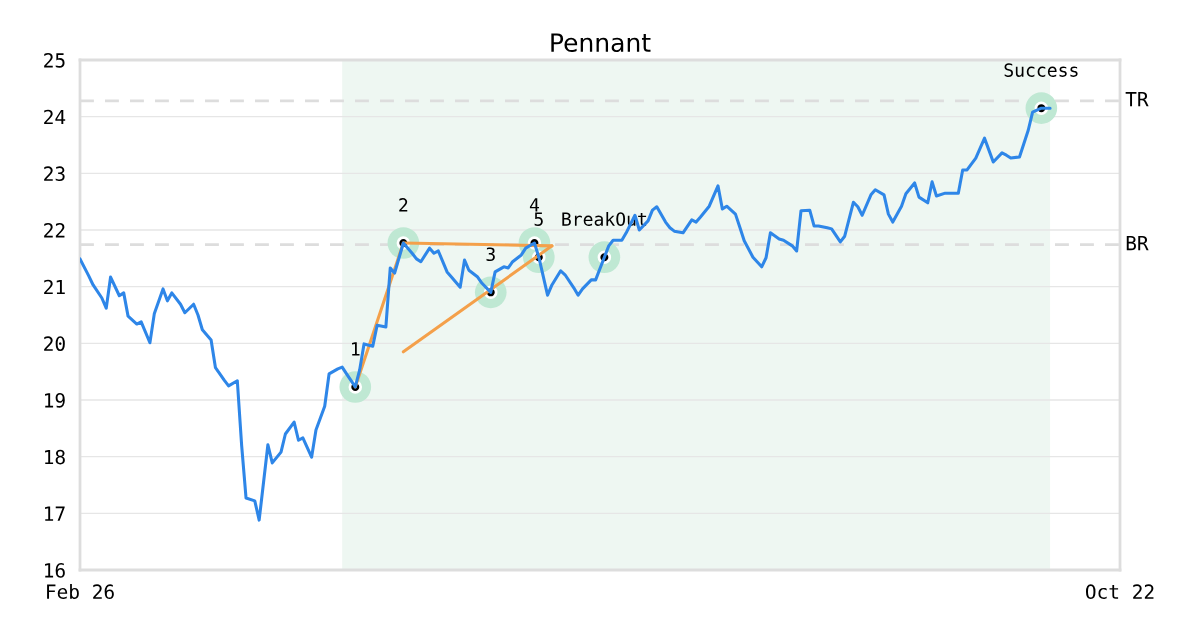  What do you see at coordinates (54, 344) in the screenshot?
I see `y-tick-label: 20` at bounding box center [54, 344].